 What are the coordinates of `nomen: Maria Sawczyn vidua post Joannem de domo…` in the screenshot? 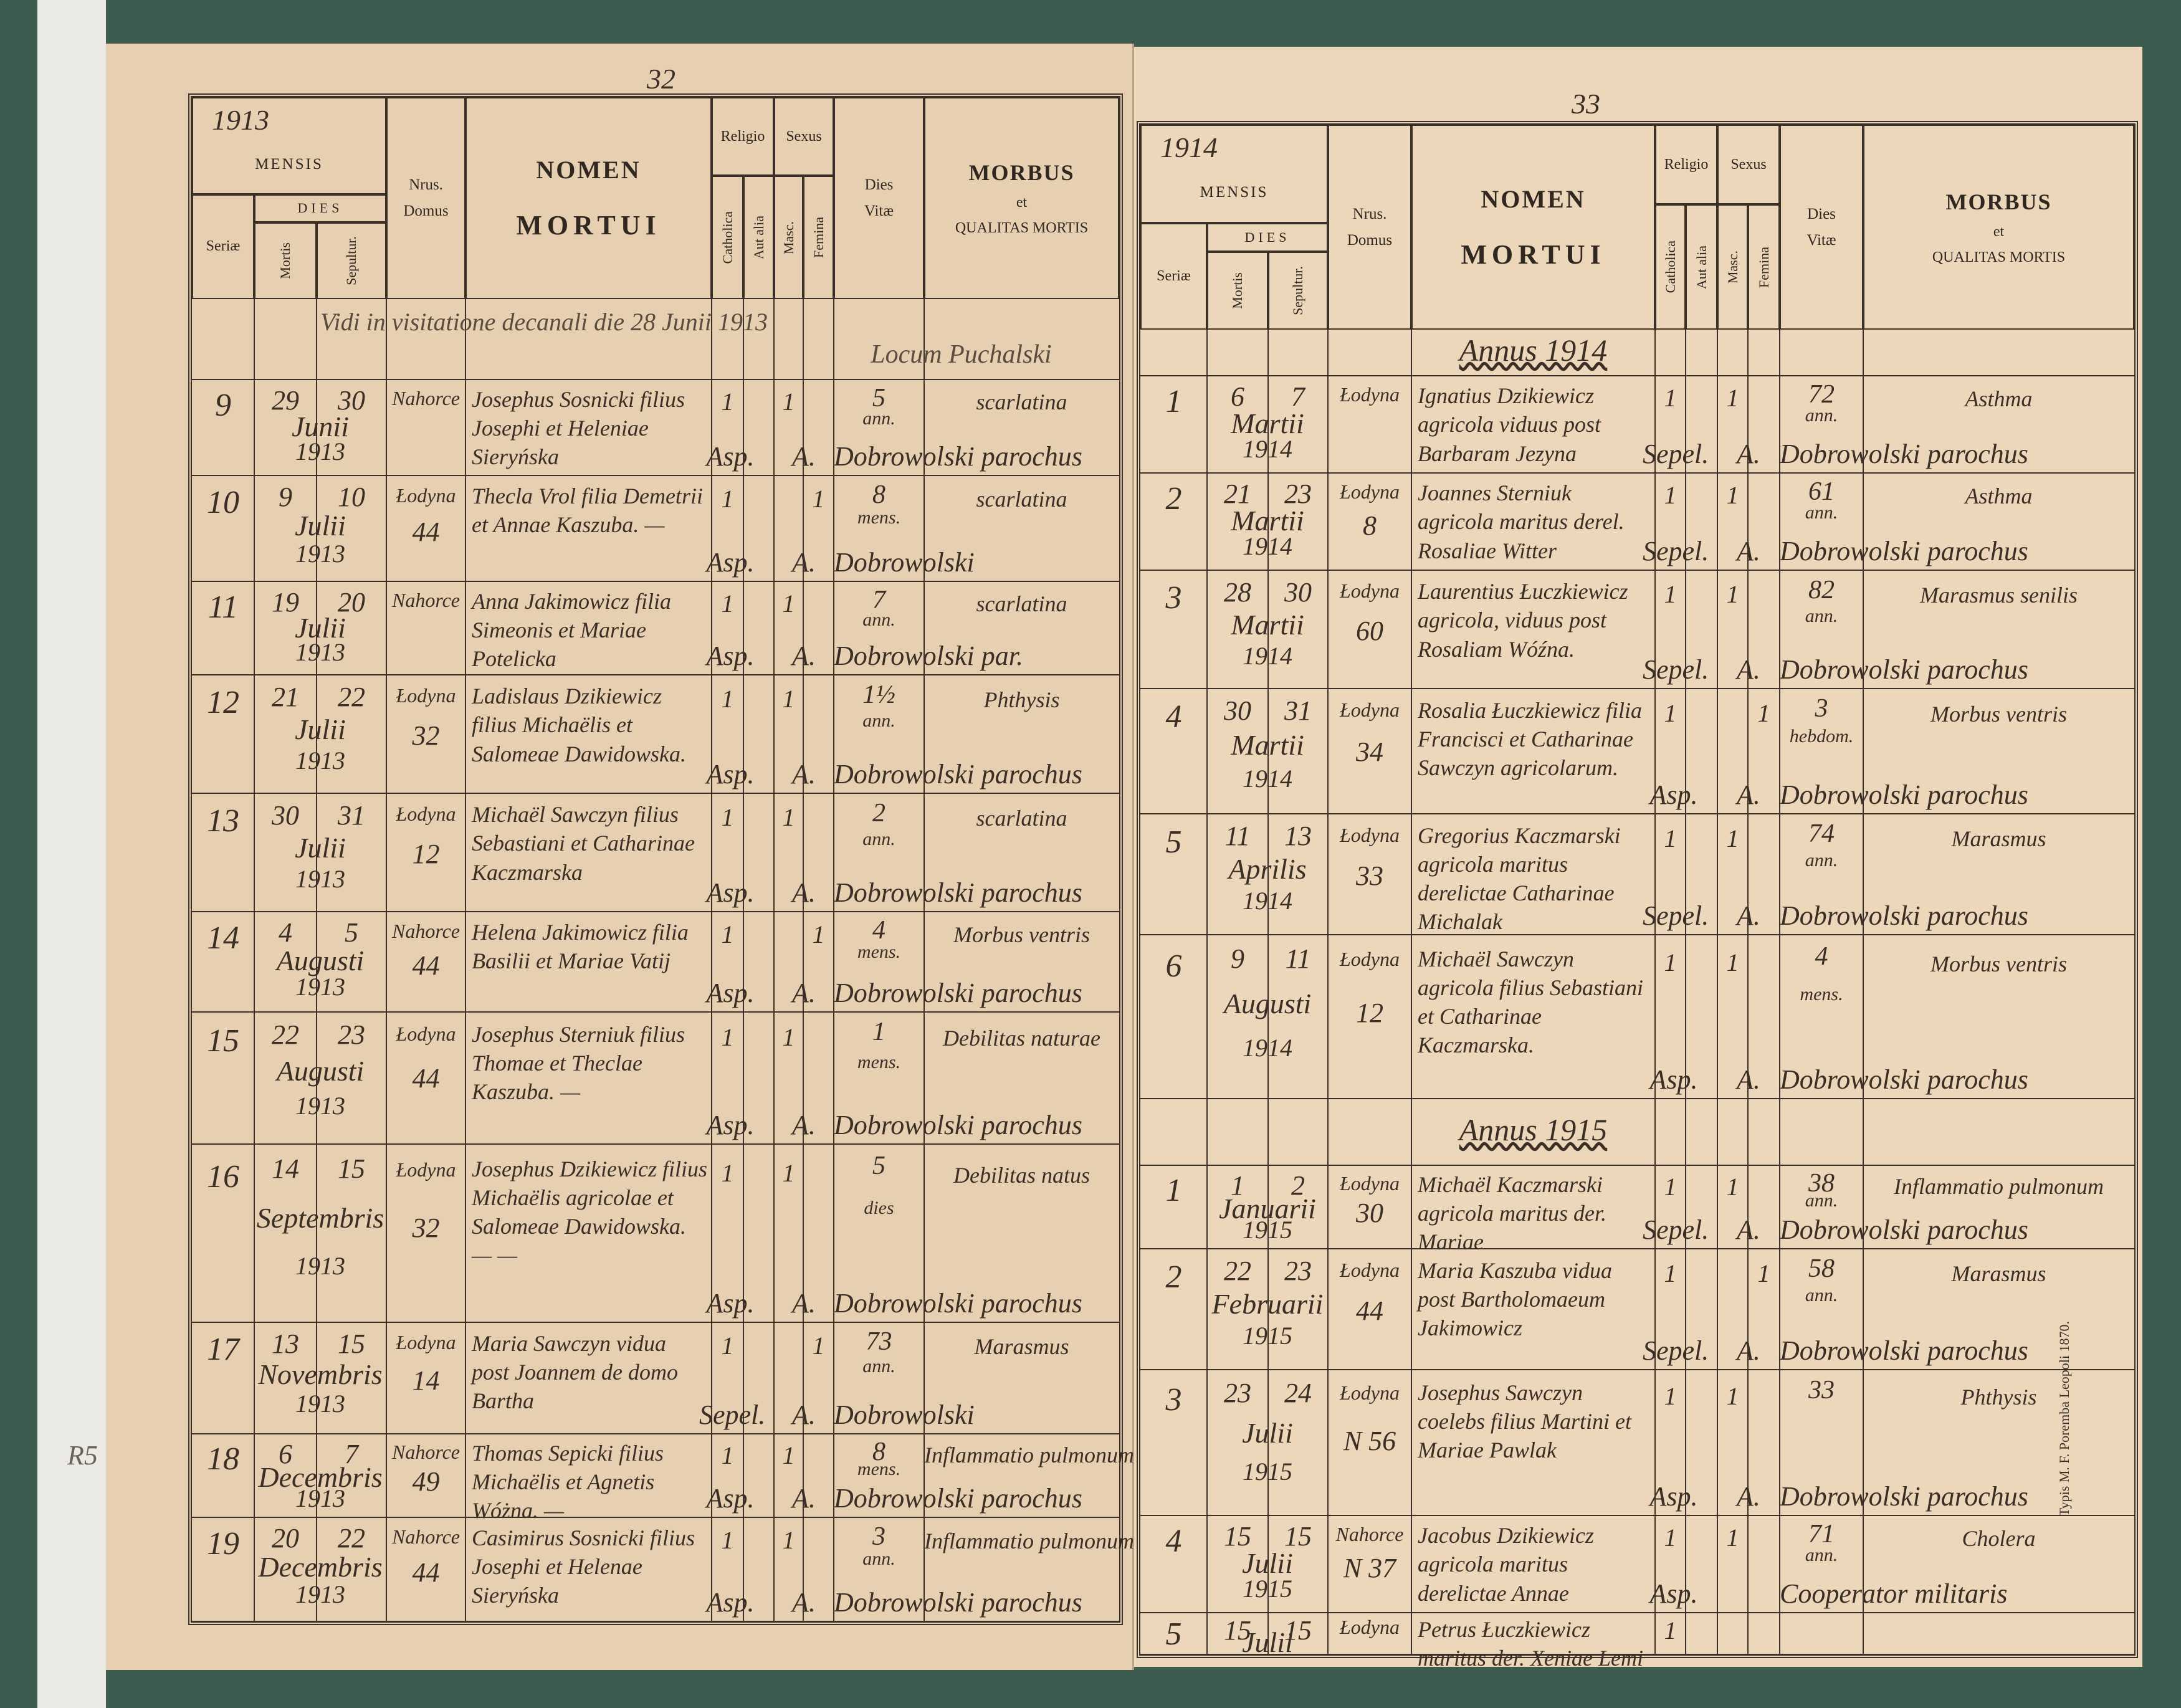 It's located at (575, 1371).